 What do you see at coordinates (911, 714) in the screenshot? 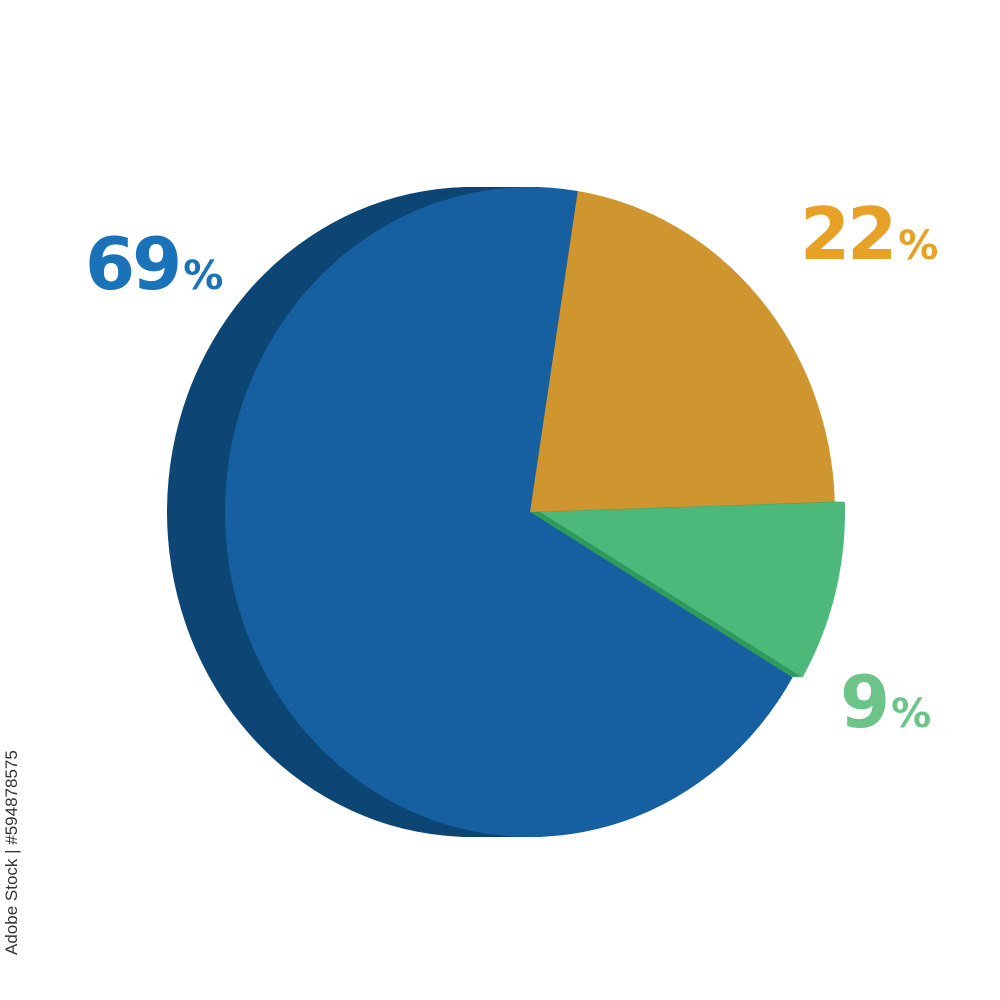
I see `label-9-percent: %` at bounding box center [911, 714].